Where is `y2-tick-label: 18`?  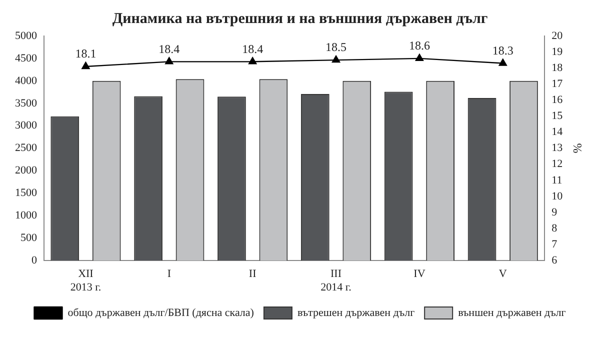 y2-tick-label: 18 is located at coordinates (558, 68).